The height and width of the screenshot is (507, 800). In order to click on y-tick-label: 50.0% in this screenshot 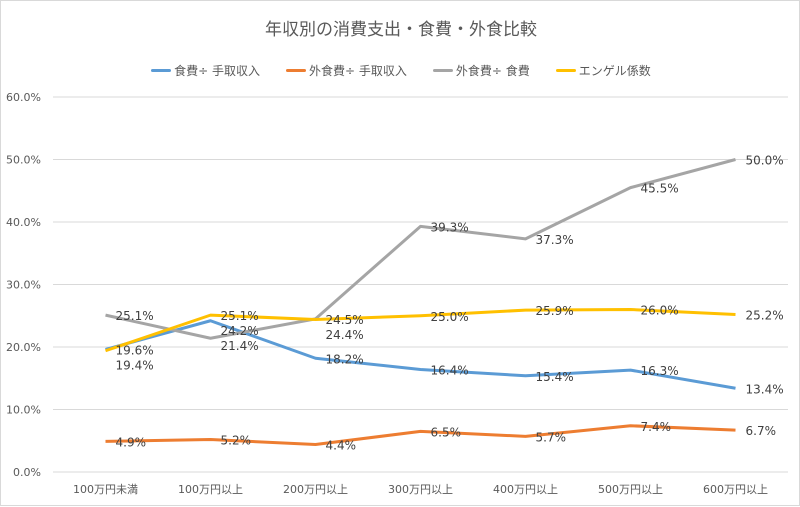, I will do `click(23, 160)`.